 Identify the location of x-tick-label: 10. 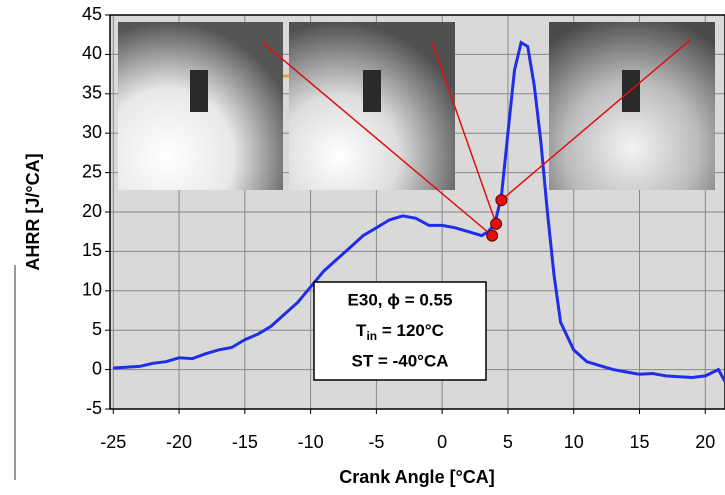
(574, 442).